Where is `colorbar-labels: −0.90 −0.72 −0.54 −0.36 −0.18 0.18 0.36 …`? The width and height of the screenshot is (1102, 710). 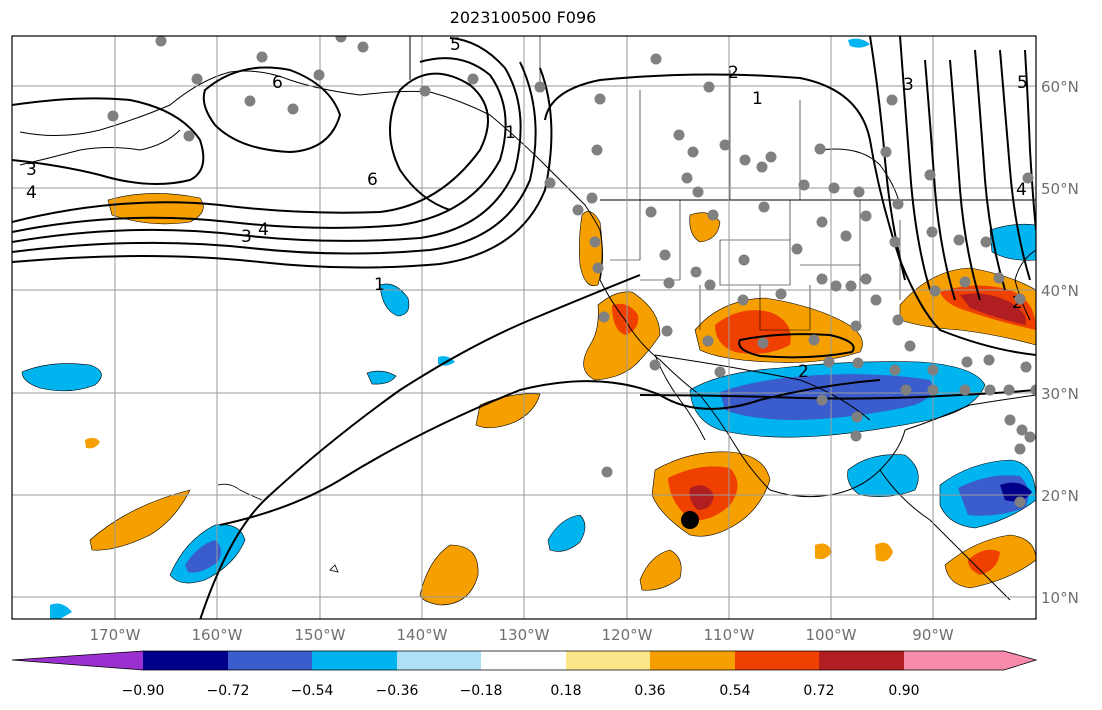 colorbar-labels: −0.90 −0.72 −0.54 −0.36 −0.18 0.18 0.36 … is located at coordinates (521, 691).